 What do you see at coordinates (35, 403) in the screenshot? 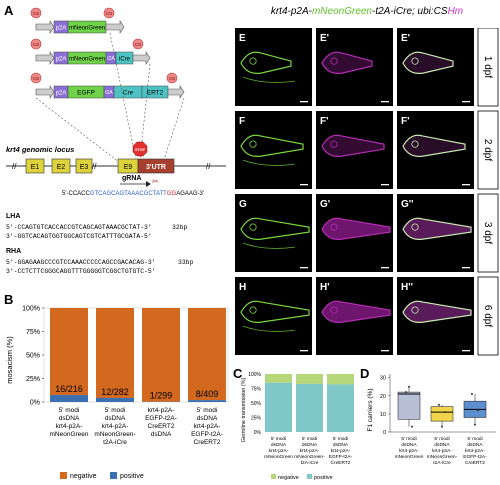
I see `chart-b-ytick: 0%` at bounding box center [35, 403].